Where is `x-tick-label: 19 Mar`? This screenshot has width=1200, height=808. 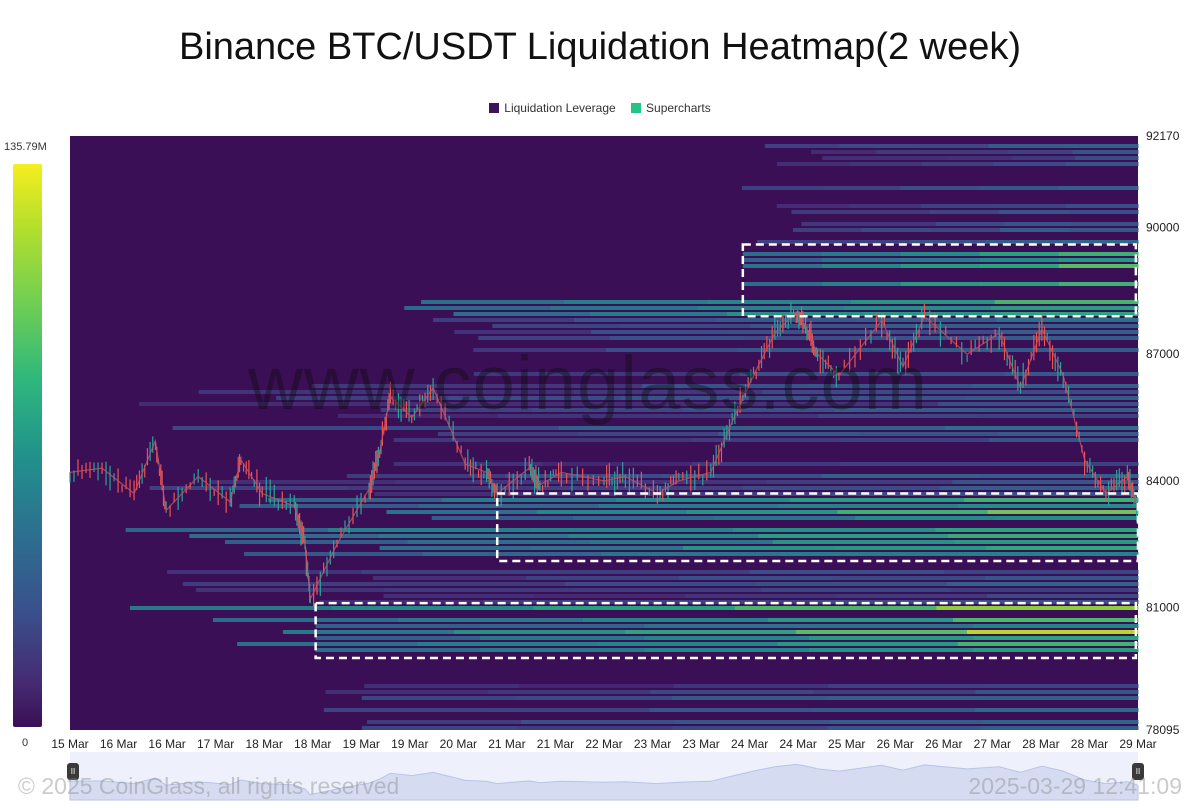
x-tick-label: 19 Mar is located at coordinates (361, 744).